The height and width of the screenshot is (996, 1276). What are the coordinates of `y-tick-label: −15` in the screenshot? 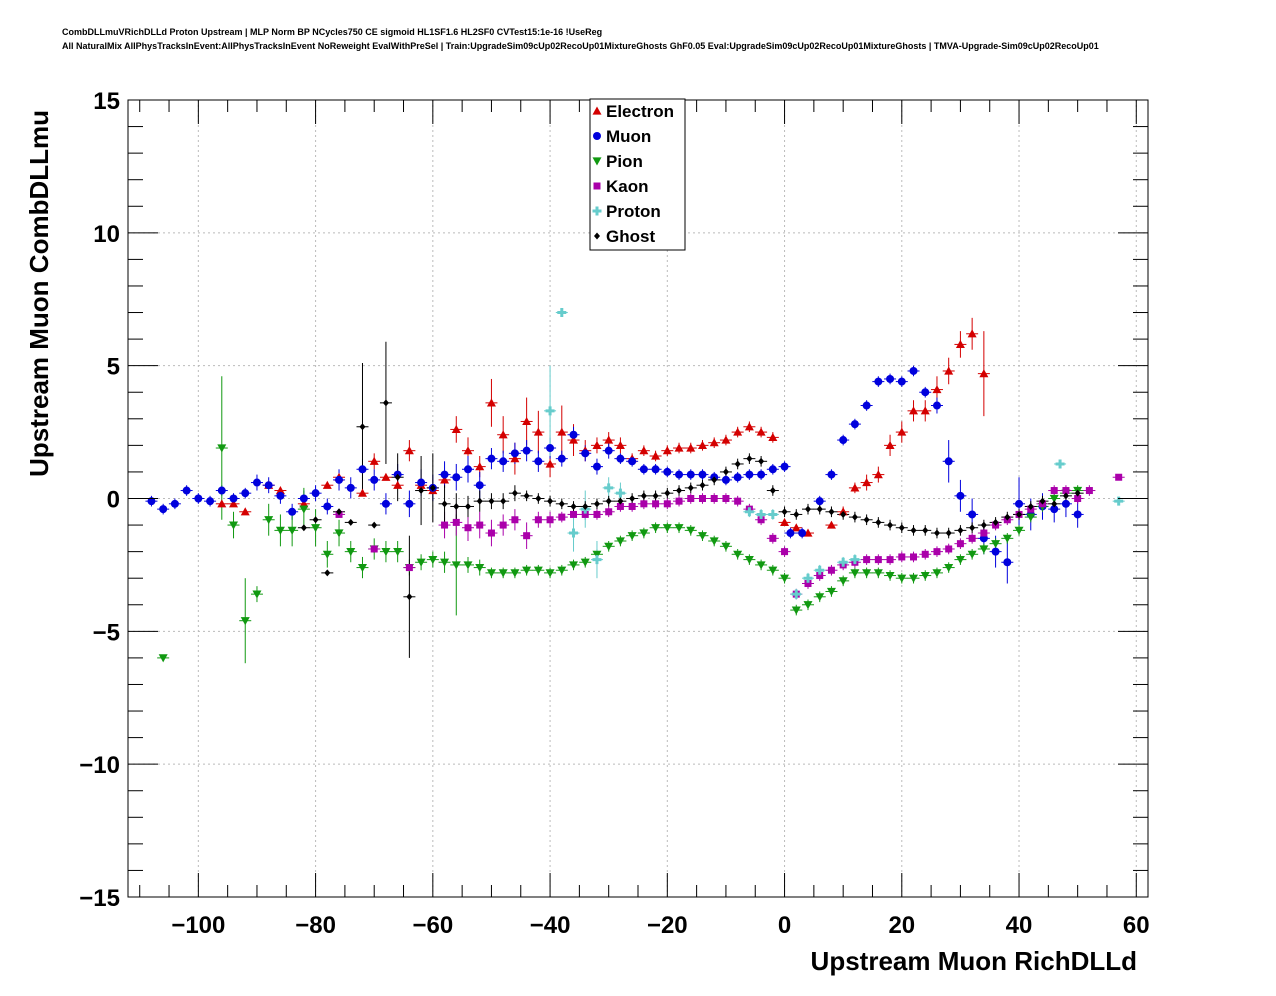 It's located at (99, 898).